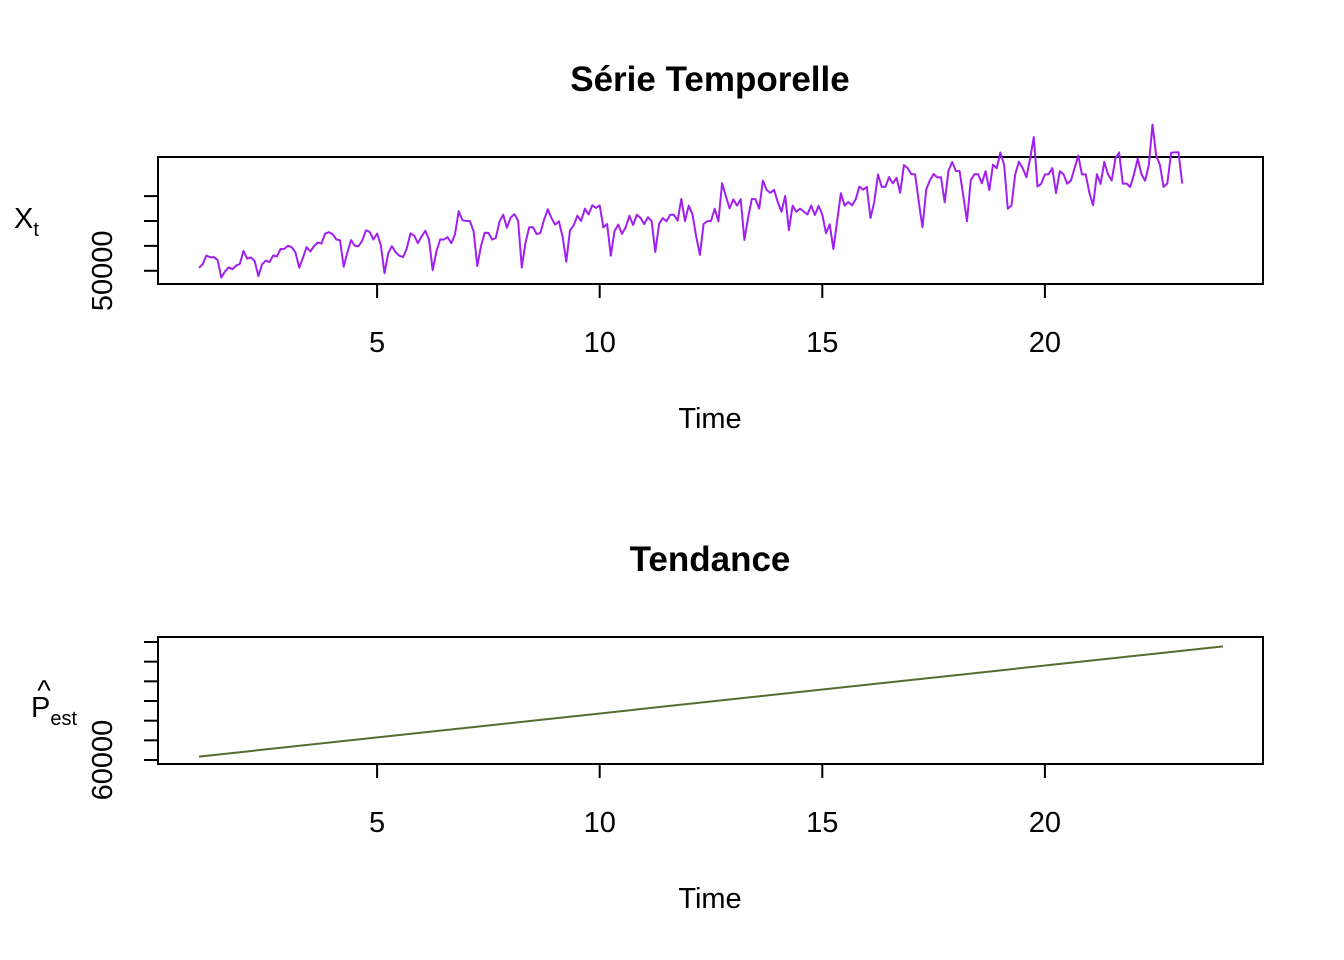 The height and width of the screenshot is (960, 1344). I want to click on x-axis-tendance: 5 10 15 20, so click(715, 801).